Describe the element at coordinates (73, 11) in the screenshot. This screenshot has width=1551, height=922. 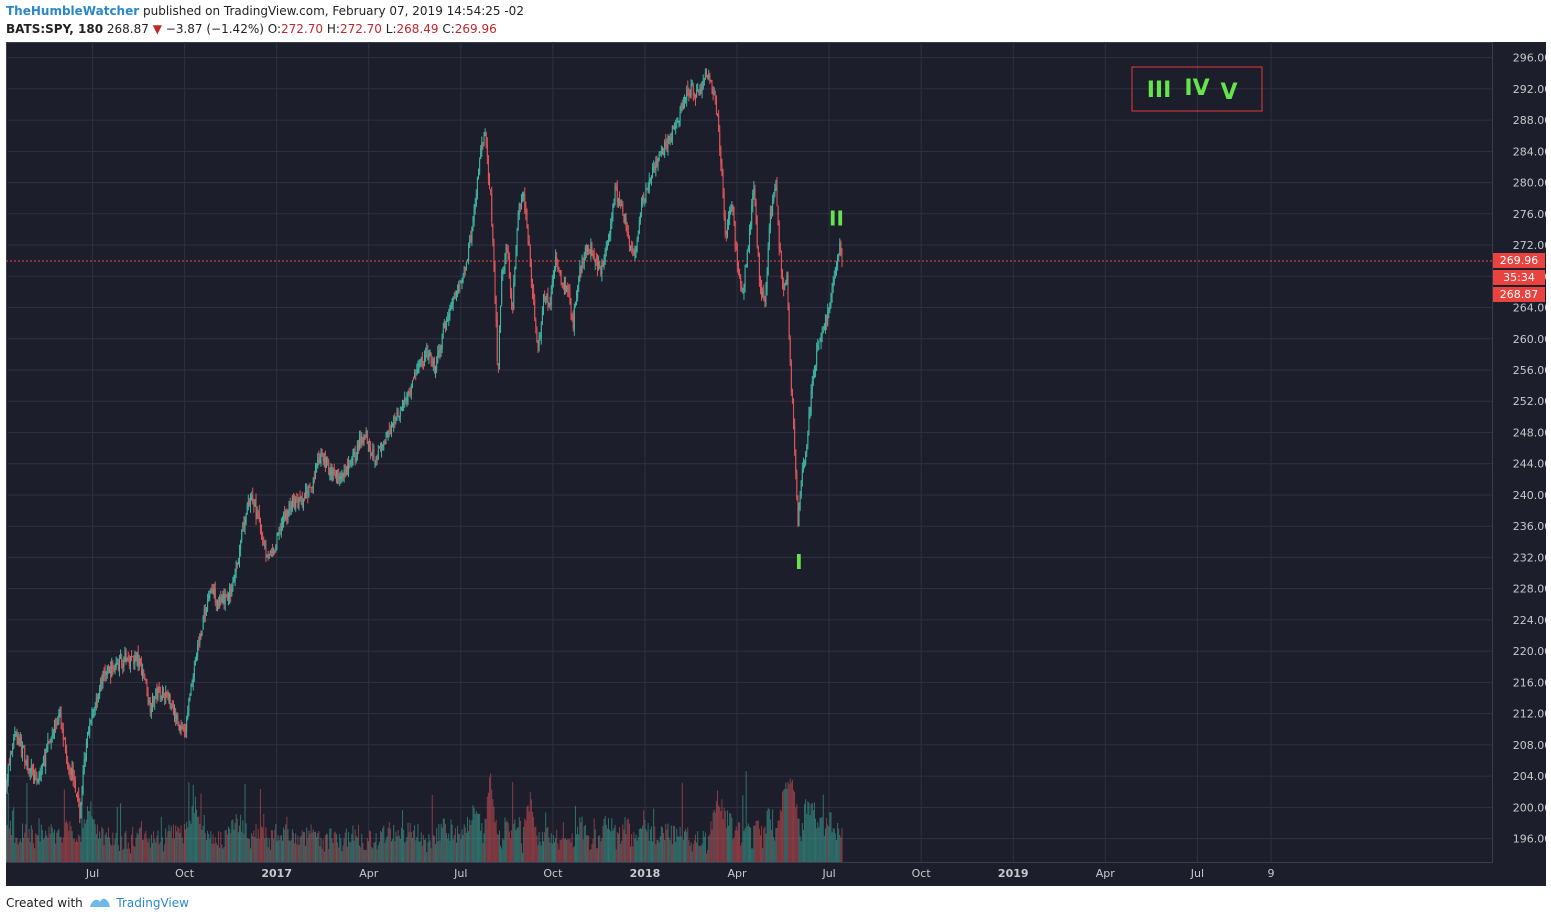
I see `author-link: TheHumbleWatcher` at that location.